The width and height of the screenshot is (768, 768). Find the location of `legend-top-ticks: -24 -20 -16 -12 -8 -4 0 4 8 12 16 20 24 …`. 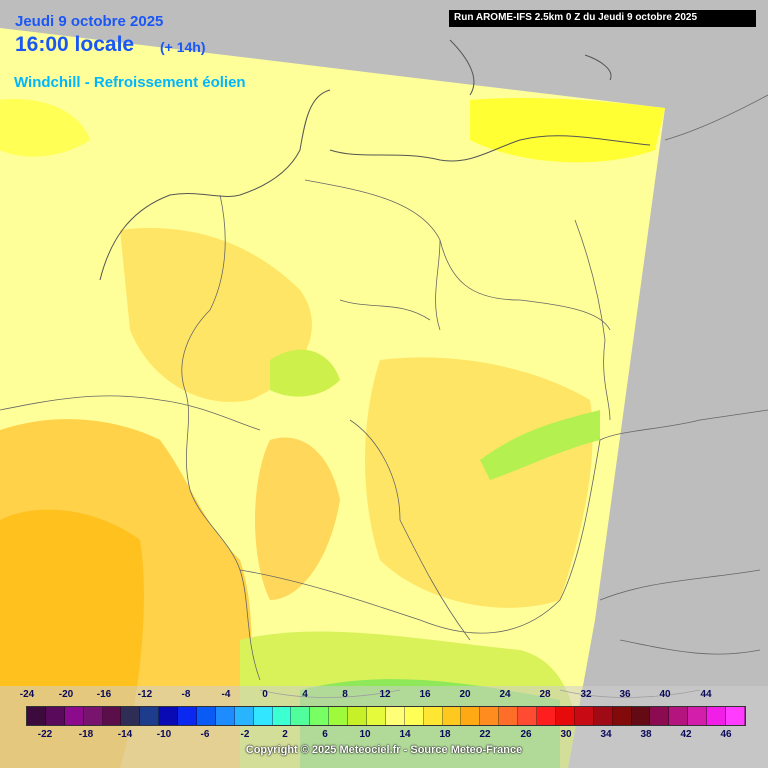

legend-top-ticks: -24 -20 -16 -12 -8 -4 0 4 8 12 16 20 24 … is located at coordinates (384, 696).